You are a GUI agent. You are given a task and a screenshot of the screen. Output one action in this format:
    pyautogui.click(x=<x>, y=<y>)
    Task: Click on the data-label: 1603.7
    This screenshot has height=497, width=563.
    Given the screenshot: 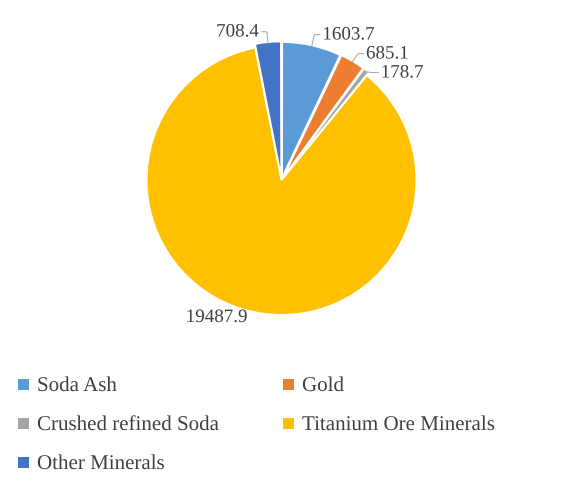 What is the action you would take?
    pyautogui.click(x=348, y=34)
    